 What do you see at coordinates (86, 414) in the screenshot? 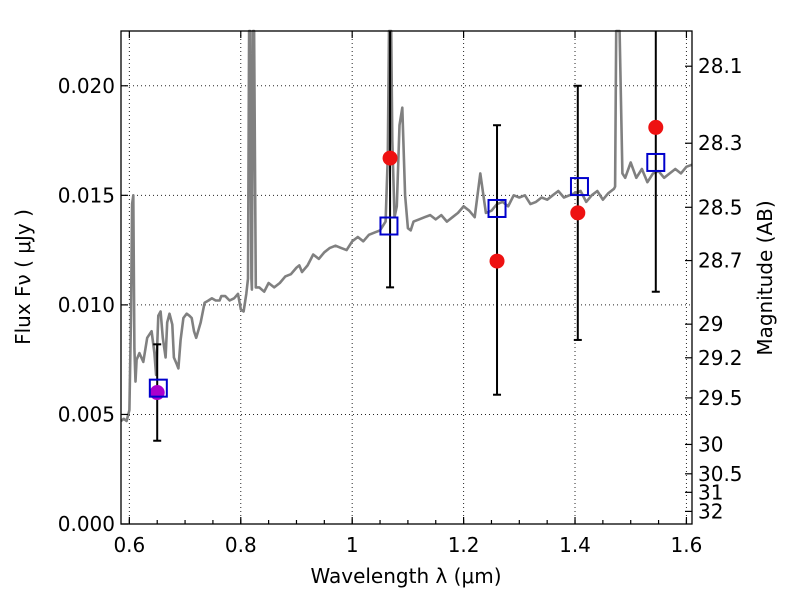
I see `y-tick-label: 0.005` at bounding box center [86, 414].